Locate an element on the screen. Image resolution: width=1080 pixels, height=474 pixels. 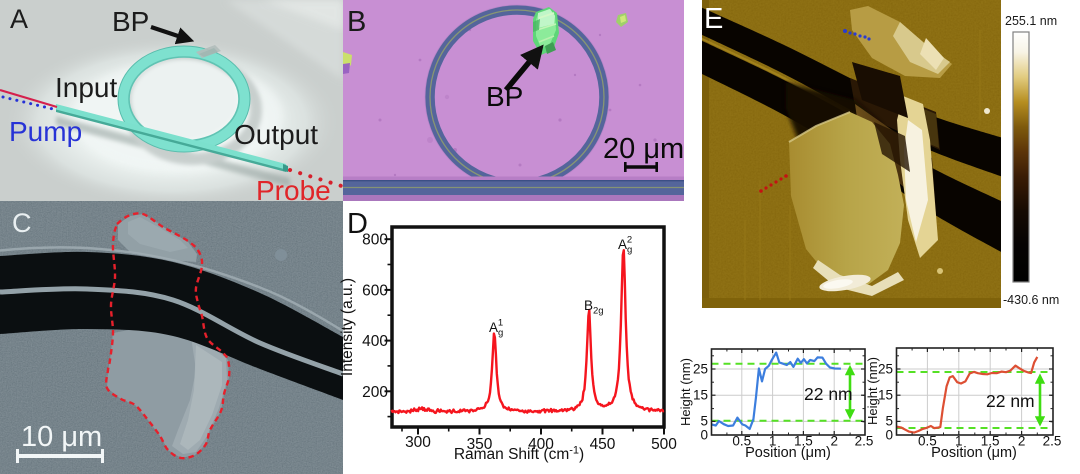
svg-text: Input is located at coordinates (86, 87).